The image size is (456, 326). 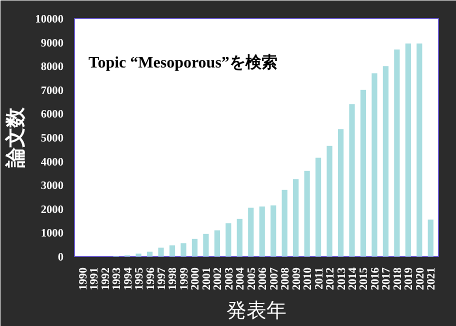 I want to click on x-tick-label: 1994, so click(x=128, y=278).